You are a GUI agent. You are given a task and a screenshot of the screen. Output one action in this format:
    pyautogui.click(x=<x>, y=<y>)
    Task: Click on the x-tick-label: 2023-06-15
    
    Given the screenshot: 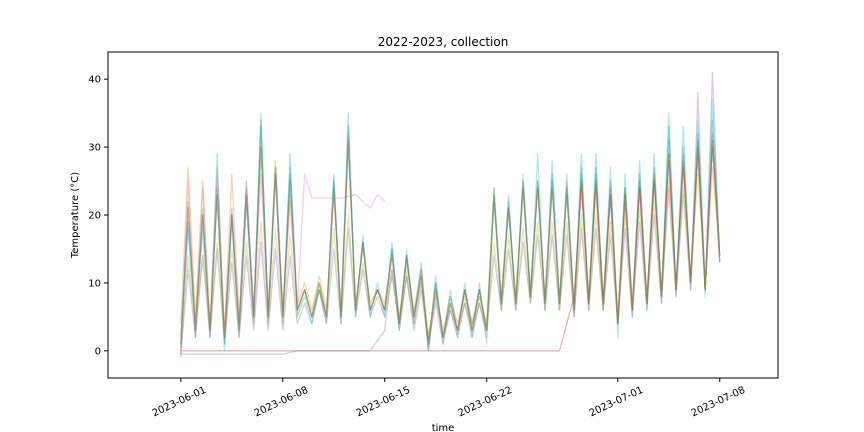 What is the action you would take?
    pyautogui.click(x=383, y=402)
    